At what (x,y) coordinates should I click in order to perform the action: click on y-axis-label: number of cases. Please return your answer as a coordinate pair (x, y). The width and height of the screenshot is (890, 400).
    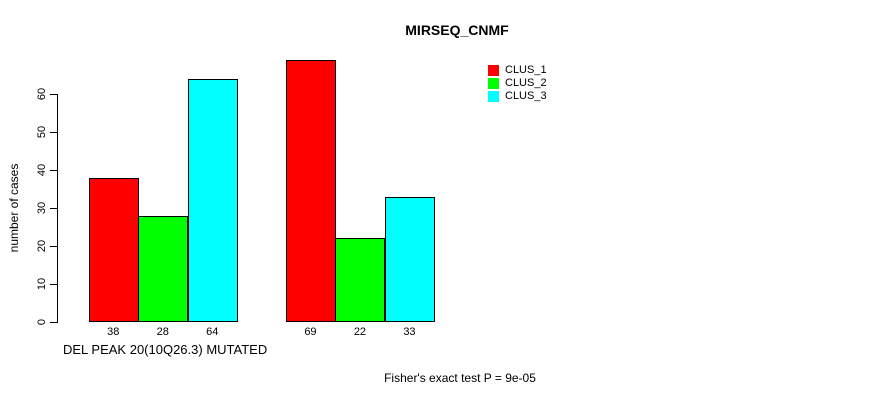
    Looking at the image, I should click on (14, 208).